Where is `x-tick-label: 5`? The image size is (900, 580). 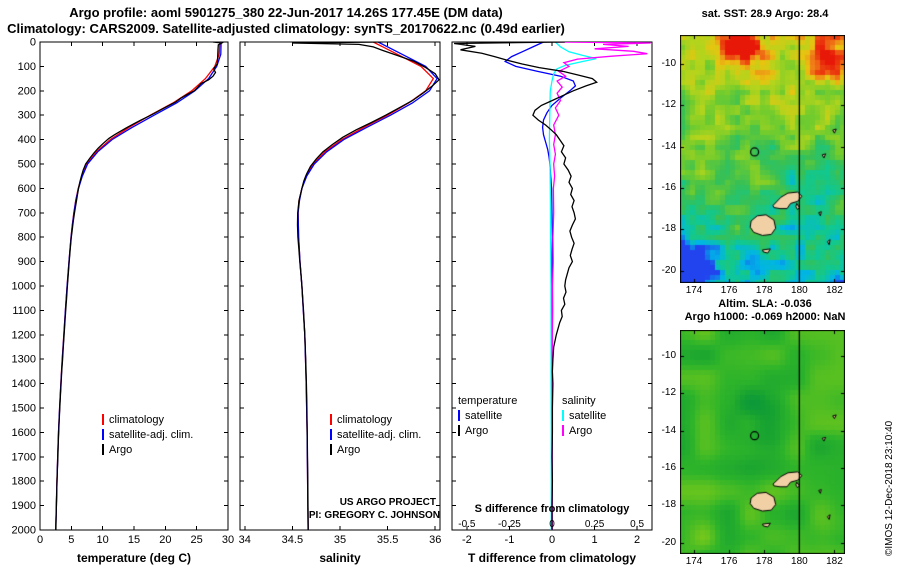 x-tick-label: 5 is located at coordinates (71, 540).